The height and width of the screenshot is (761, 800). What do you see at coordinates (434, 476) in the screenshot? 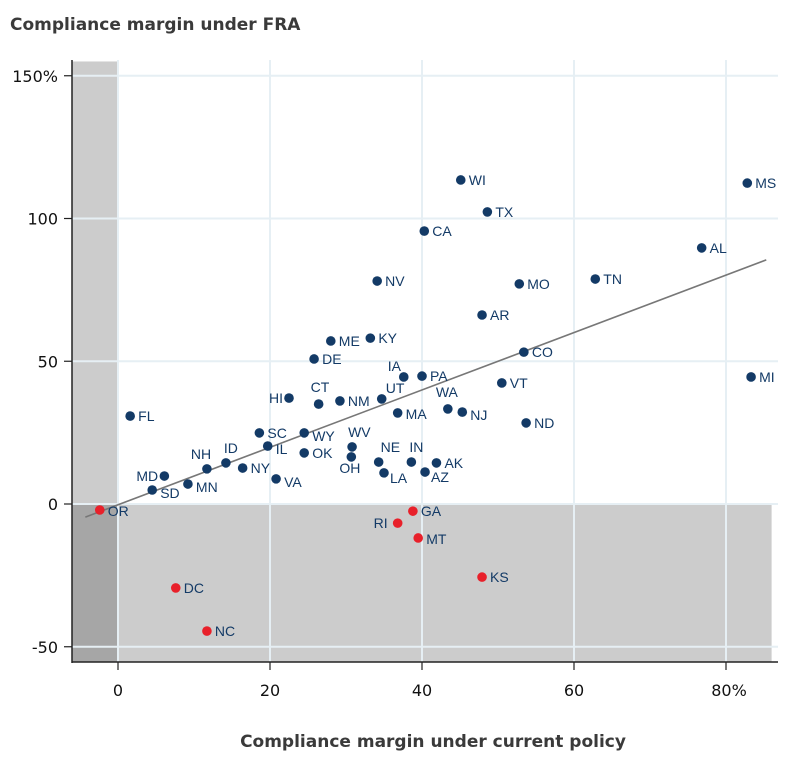
I see `data-point-az: AZ` at bounding box center [434, 476].